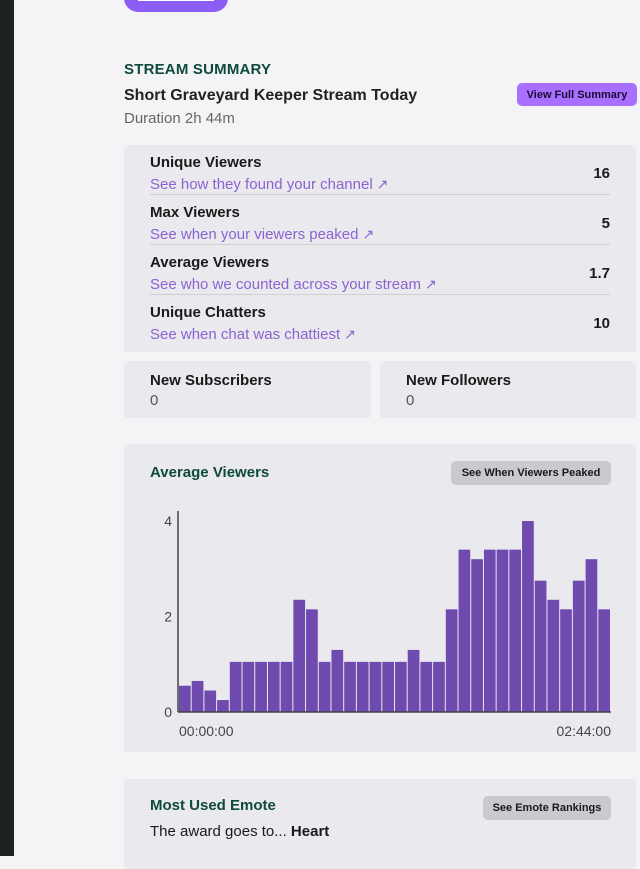  Describe the element at coordinates (210, 472) in the screenshot. I see `average-viewers-heading: Average Viewers` at that location.